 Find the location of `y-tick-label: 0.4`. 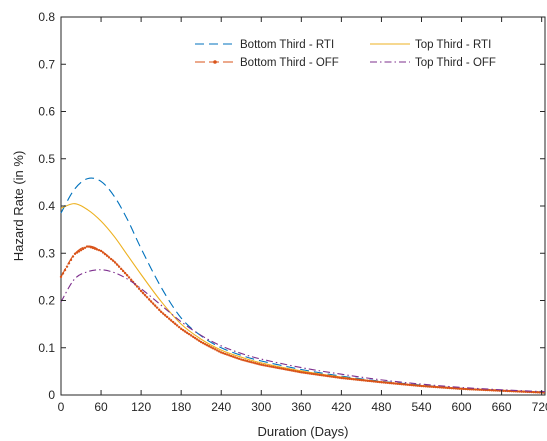

y-tick-label: 0.4 is located at coordinates (46, 206).